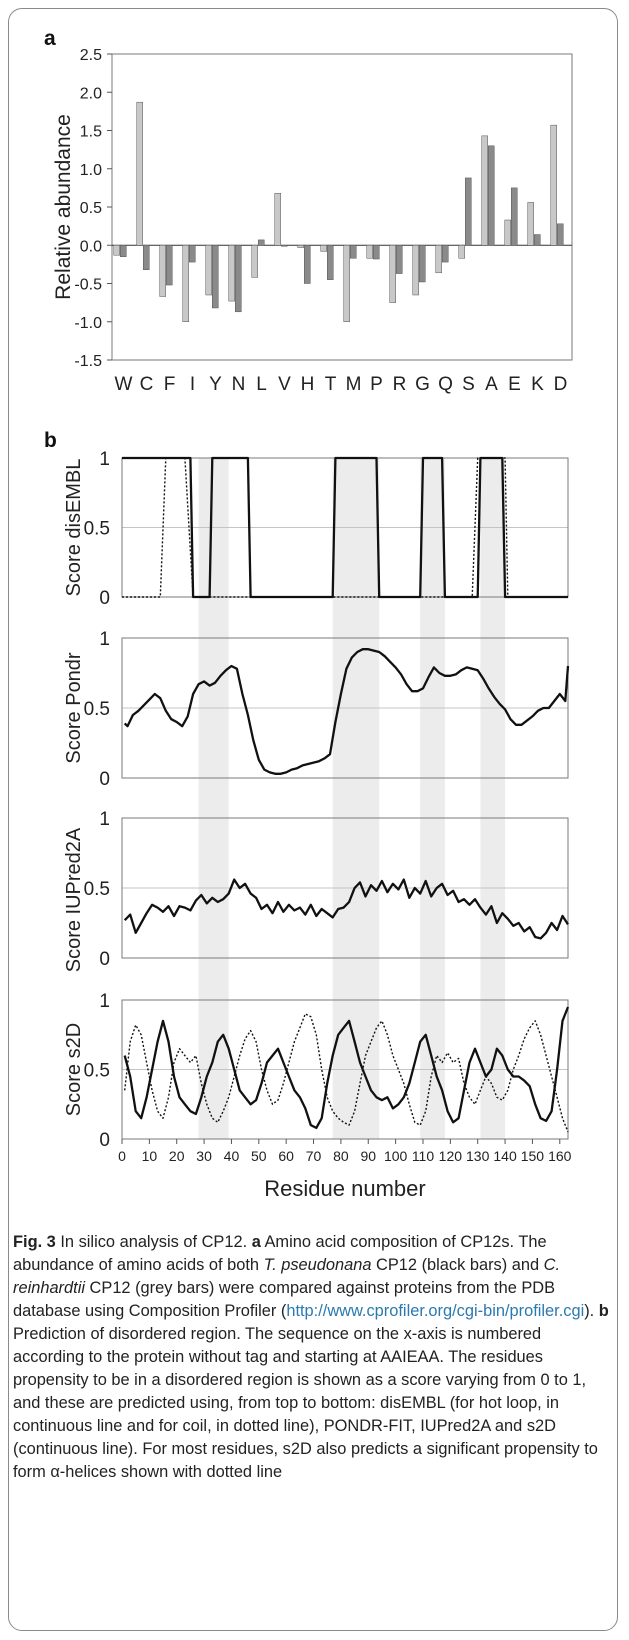  Describe the element at coordinates (213, 798) in the screenshot. I see `disorder-region-band` at that location.